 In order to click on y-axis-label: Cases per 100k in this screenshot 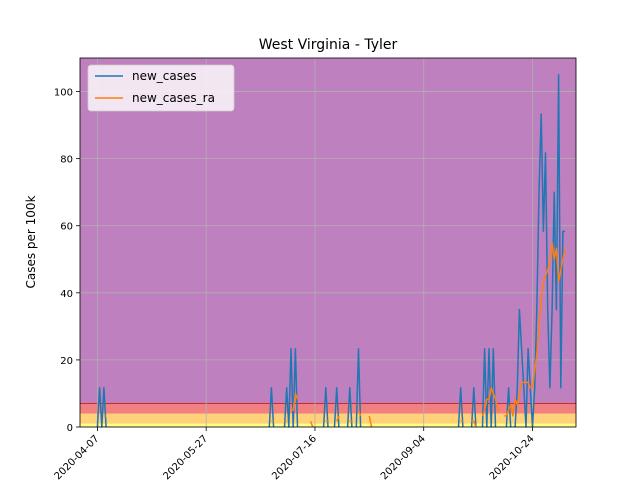, I will do `click(31, 241)`.